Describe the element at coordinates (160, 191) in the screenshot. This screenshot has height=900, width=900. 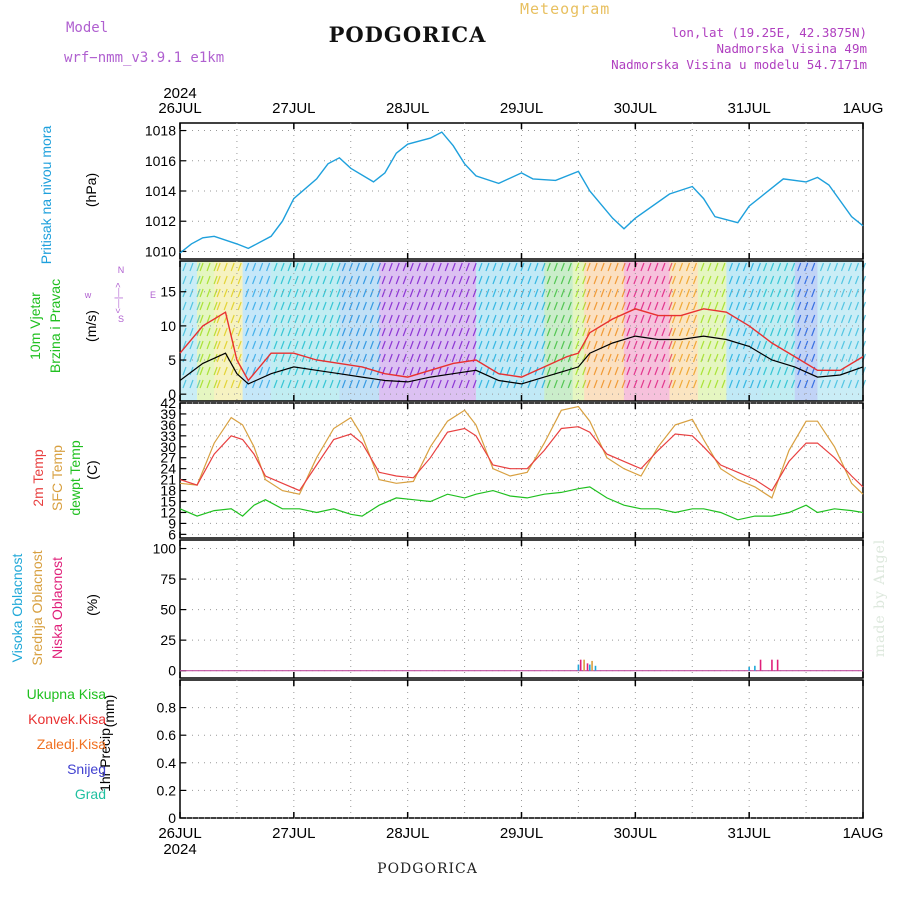
I see `y-tick-label: 1014` at that location.